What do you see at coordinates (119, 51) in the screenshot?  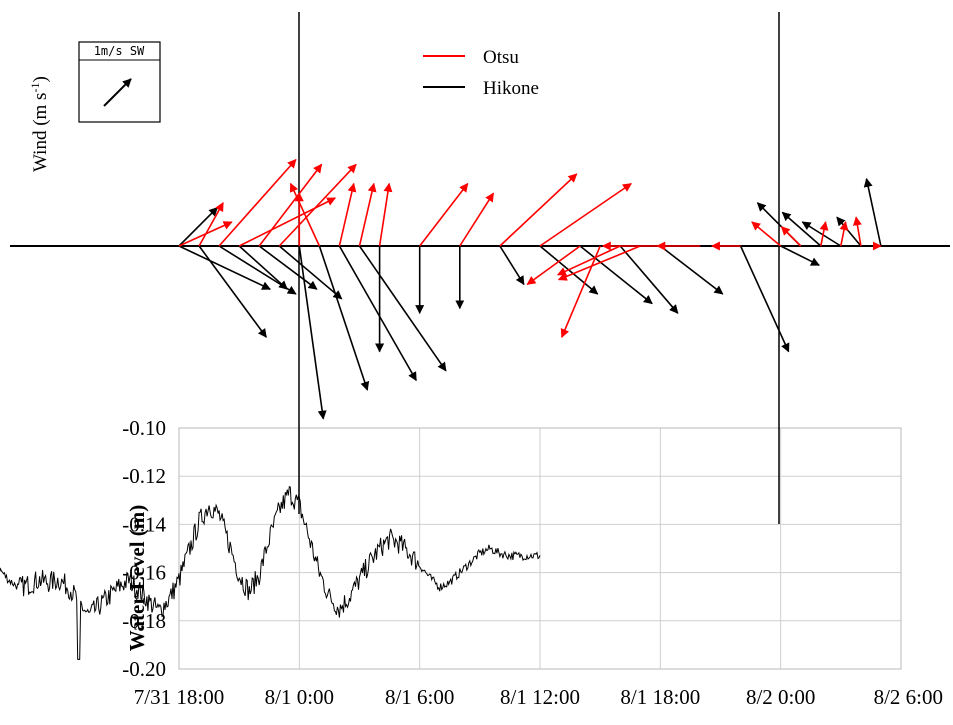 I see `scale-key-label: 1m/s SW` at bounding box center [119, 51].